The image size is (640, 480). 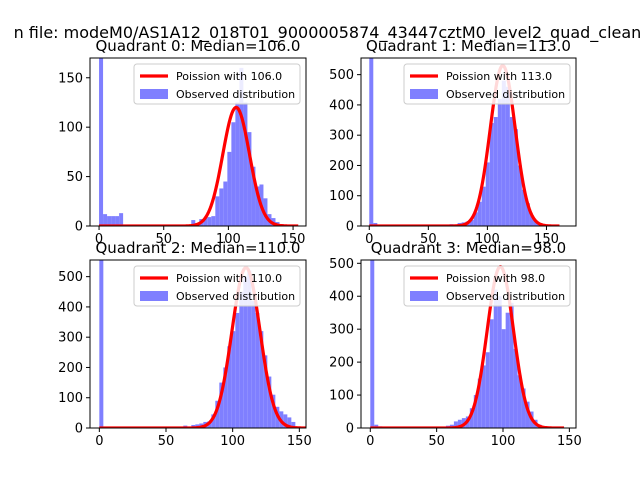 I want to click on legend: Poission with 113.0 Observed distribution, so click(x=487, y=84).